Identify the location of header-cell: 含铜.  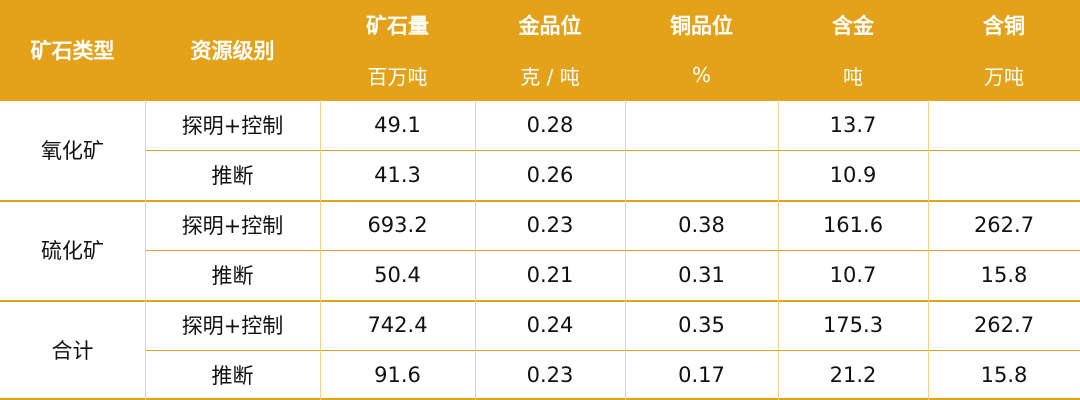
(1004, 26).